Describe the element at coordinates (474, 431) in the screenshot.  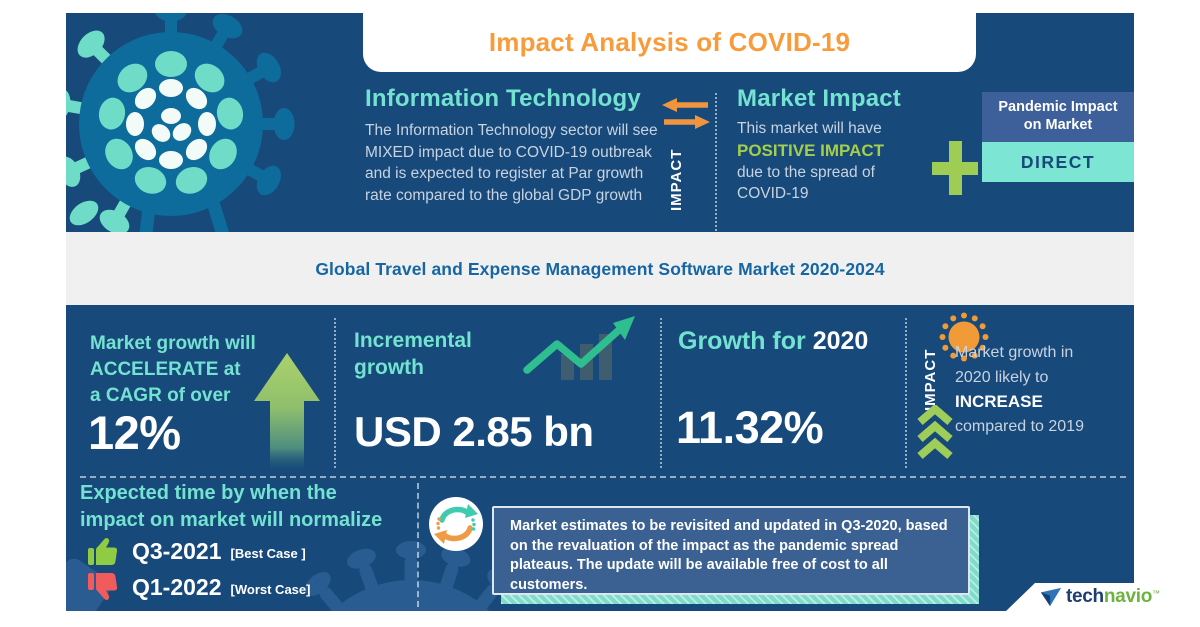
I see `incremental-value: USD 2.85 bn` at that location.